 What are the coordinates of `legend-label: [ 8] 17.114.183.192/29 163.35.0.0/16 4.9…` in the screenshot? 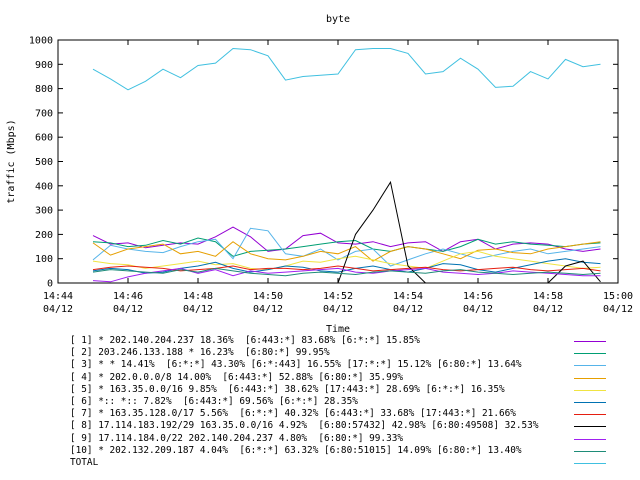 It's located at (304, 426).